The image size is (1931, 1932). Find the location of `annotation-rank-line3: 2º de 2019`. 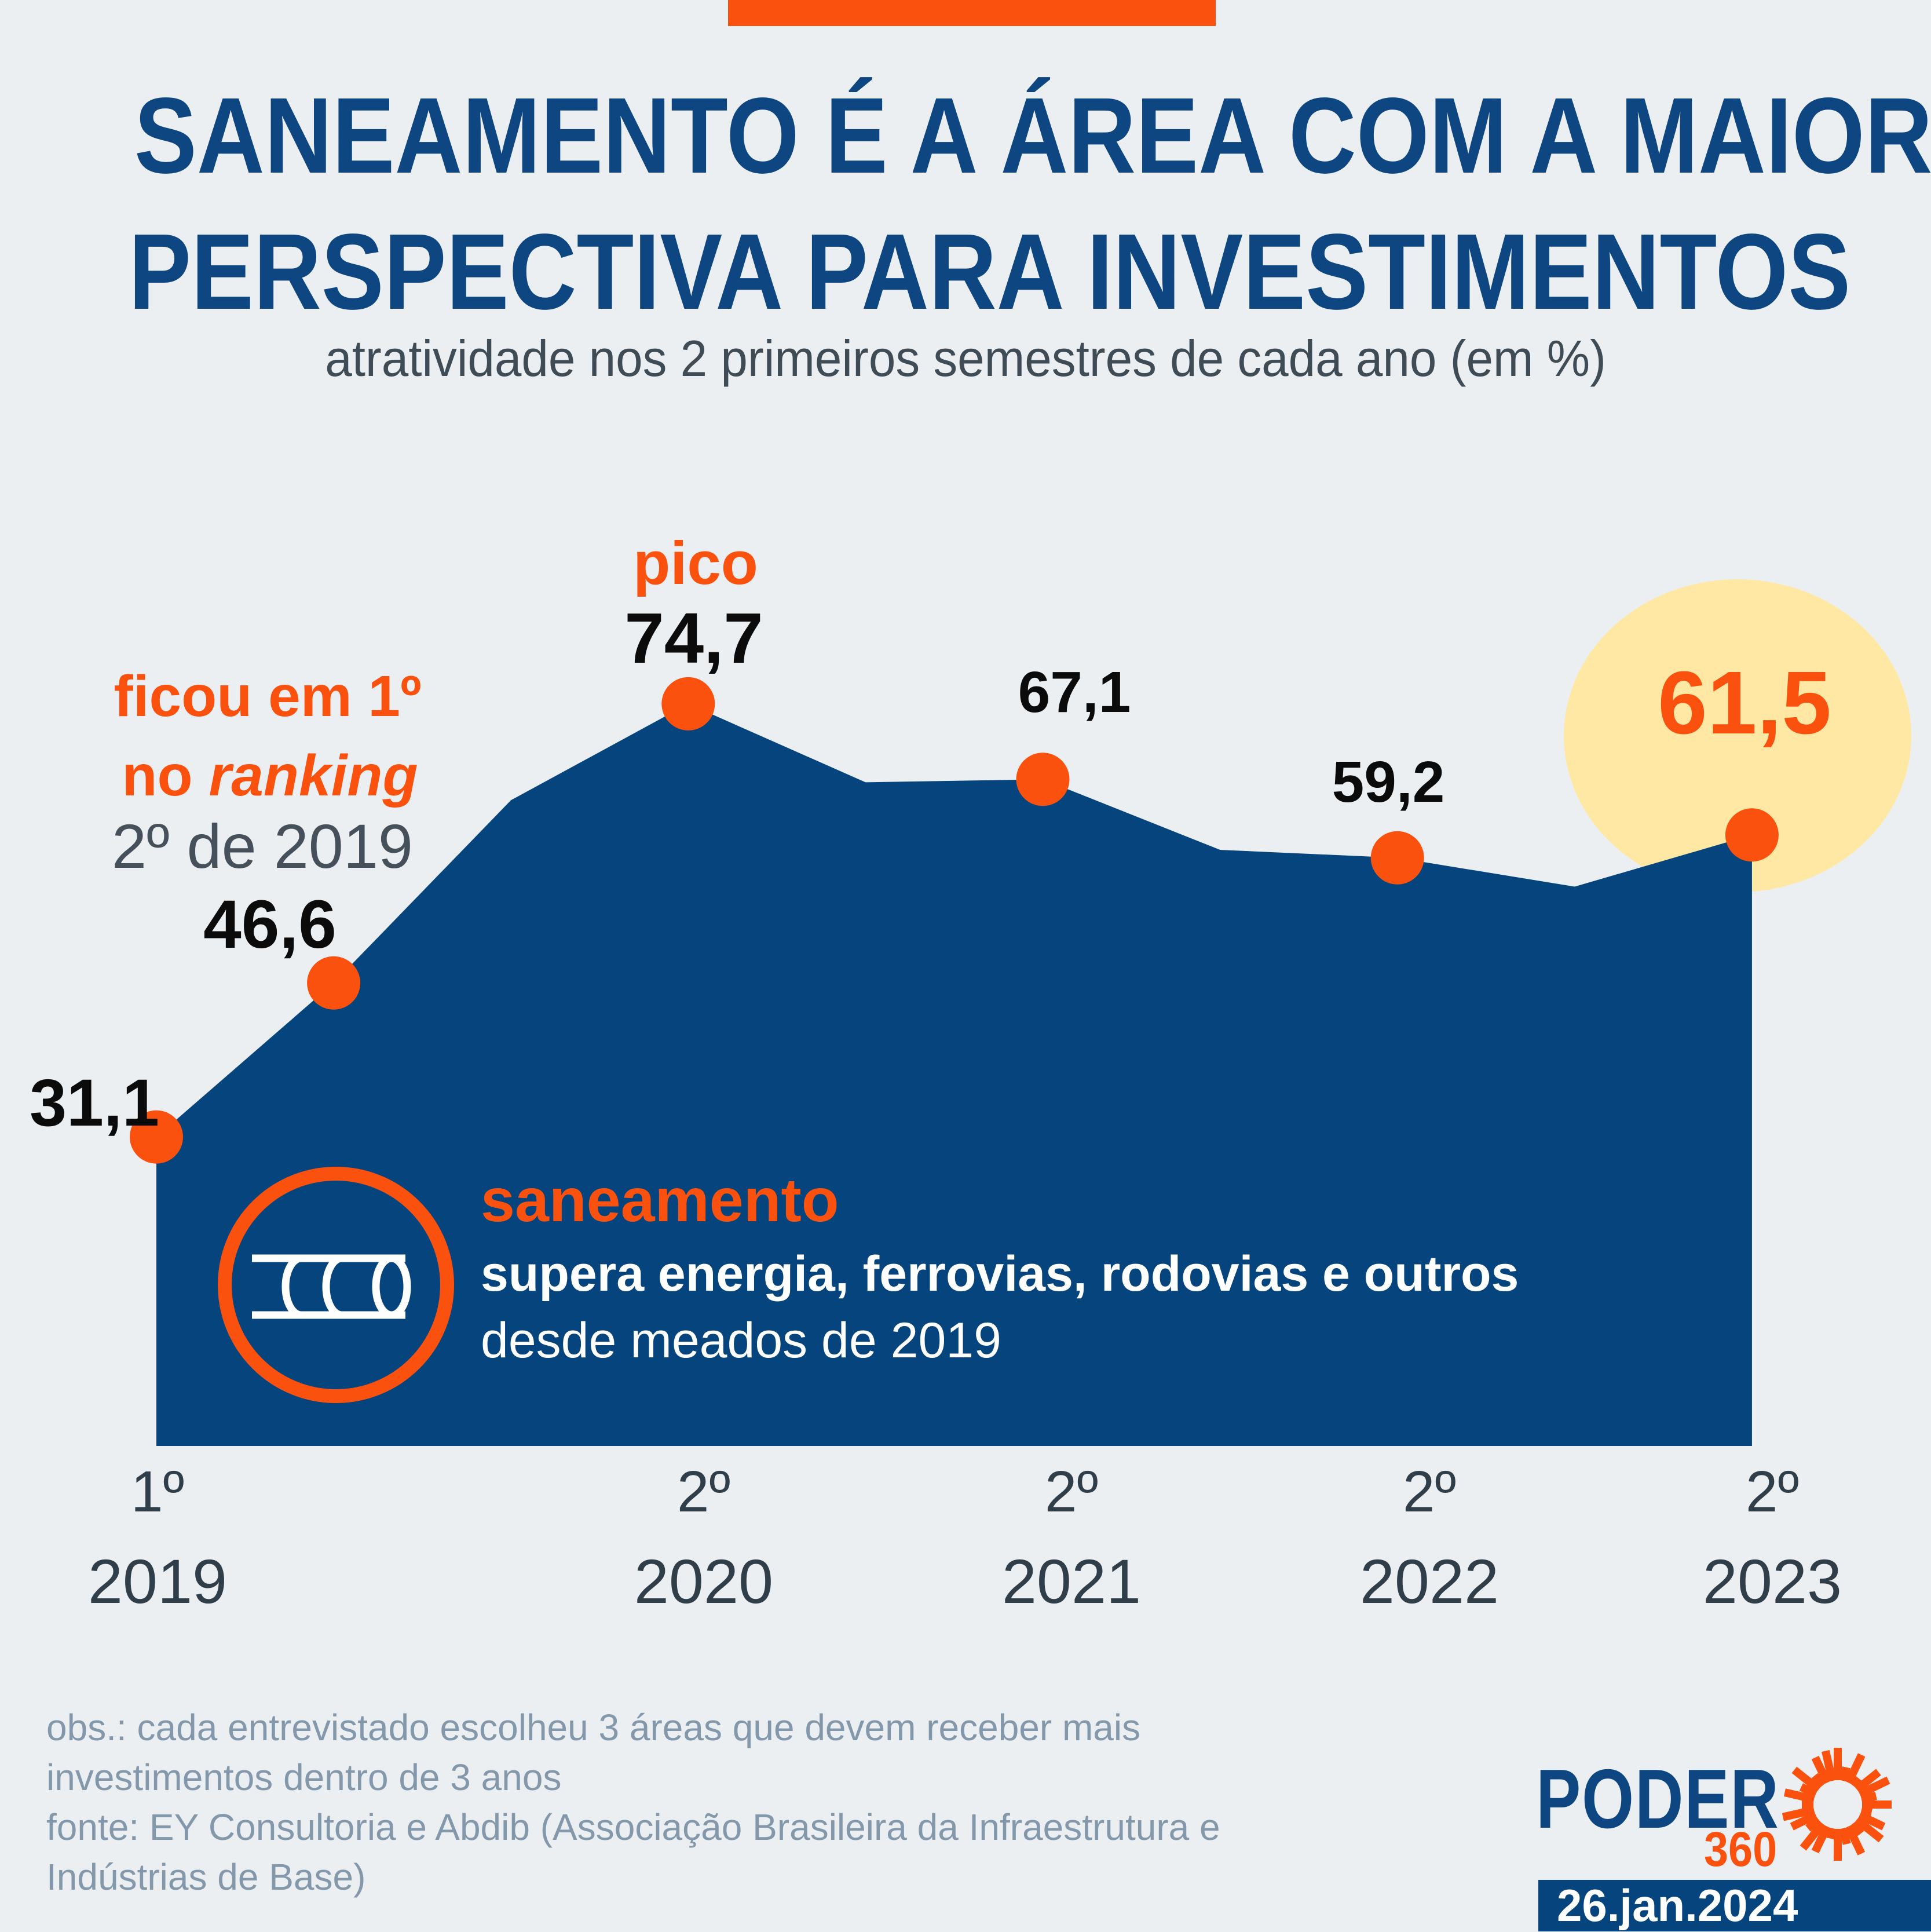

annotation-rank-line3: 2º de 2019 is located at coordinates (262, 846).